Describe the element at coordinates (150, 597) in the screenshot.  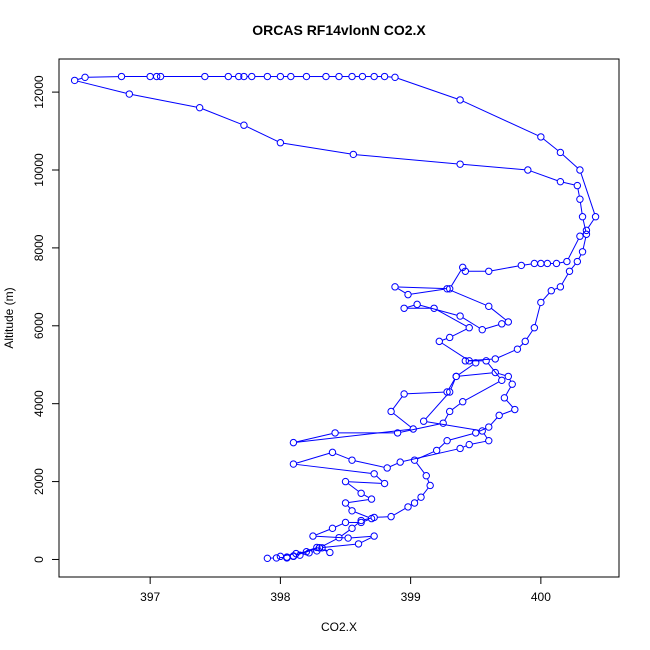
I see `x-tick-label: 397` at that location.